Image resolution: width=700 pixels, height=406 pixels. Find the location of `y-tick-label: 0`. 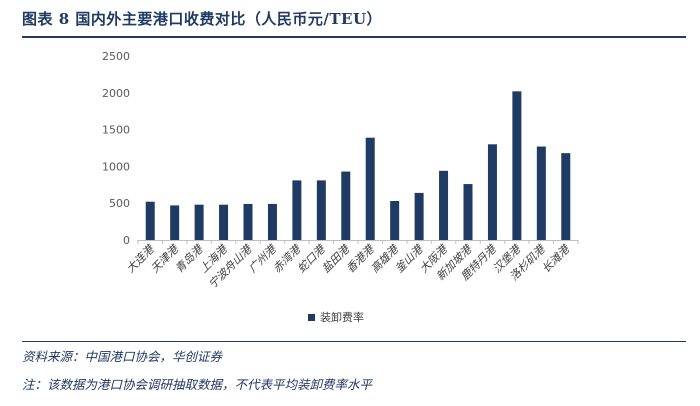

y-tick-label: 0 is located at coordinates (126, 240).